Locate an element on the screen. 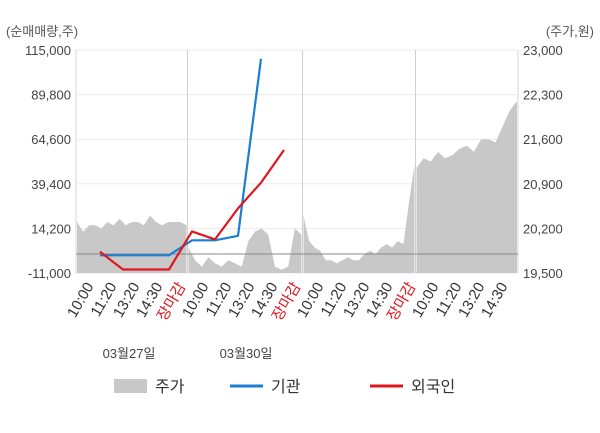  series-line-외국인 is located at coordinates (192, 210).